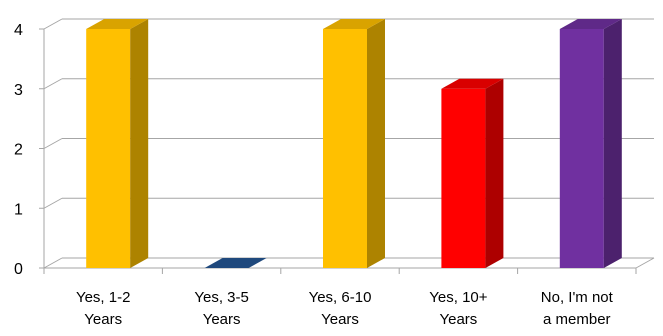 The image size is (663, 336). What do you see at coordinates (340, 297) in the screenshot?
I see `x-category-label-2-line-0: Yes, 6-10` at bounding box center [340, 297].